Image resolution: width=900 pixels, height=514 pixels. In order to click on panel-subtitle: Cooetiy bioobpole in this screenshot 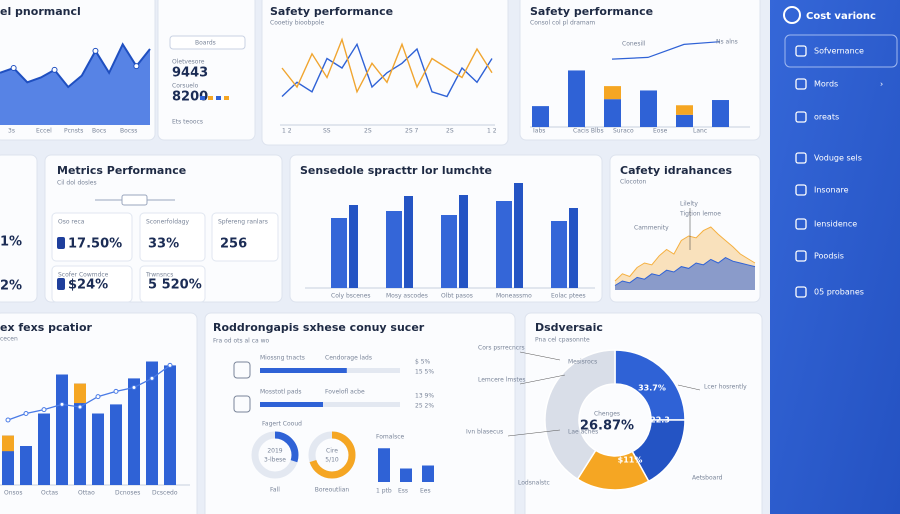, I will do `click(297, 23)`.